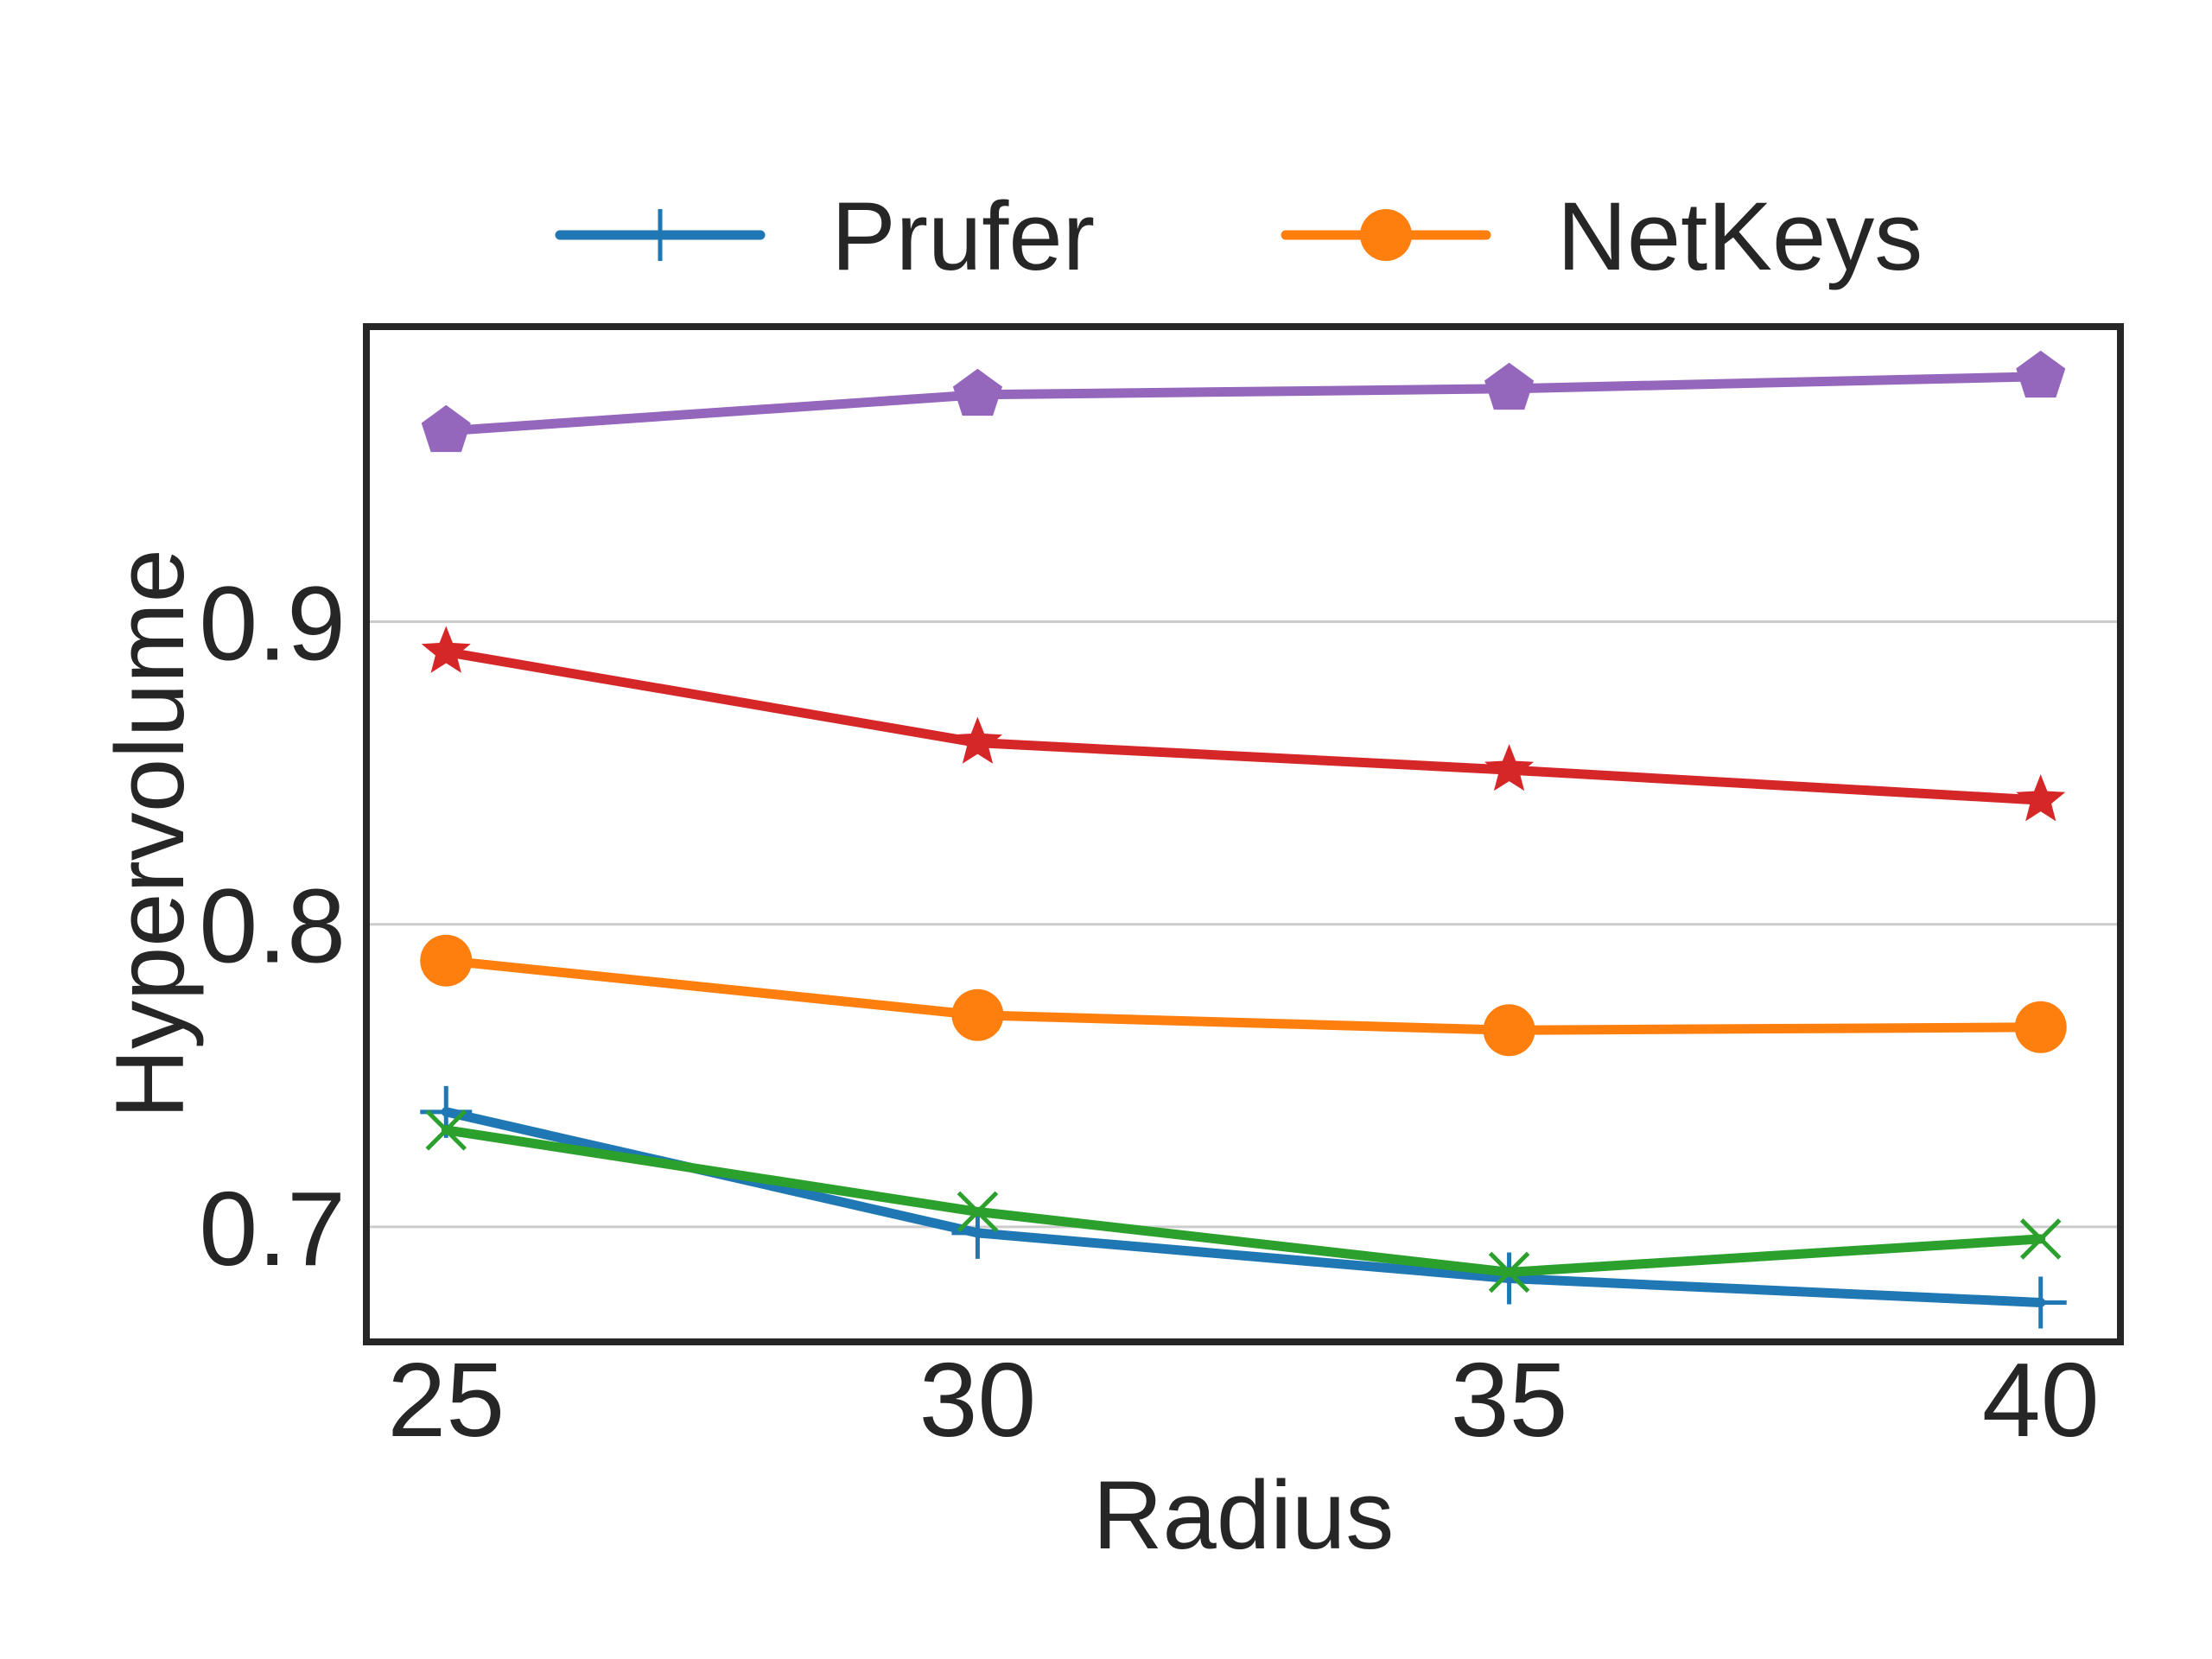 Image resolution: width=2212 pixels, height=1659 pixels. What do you see at coordinates (272, 623) in the screenshot?
I see `y-tick-label: 0.9` at bounding box center [272, 623].